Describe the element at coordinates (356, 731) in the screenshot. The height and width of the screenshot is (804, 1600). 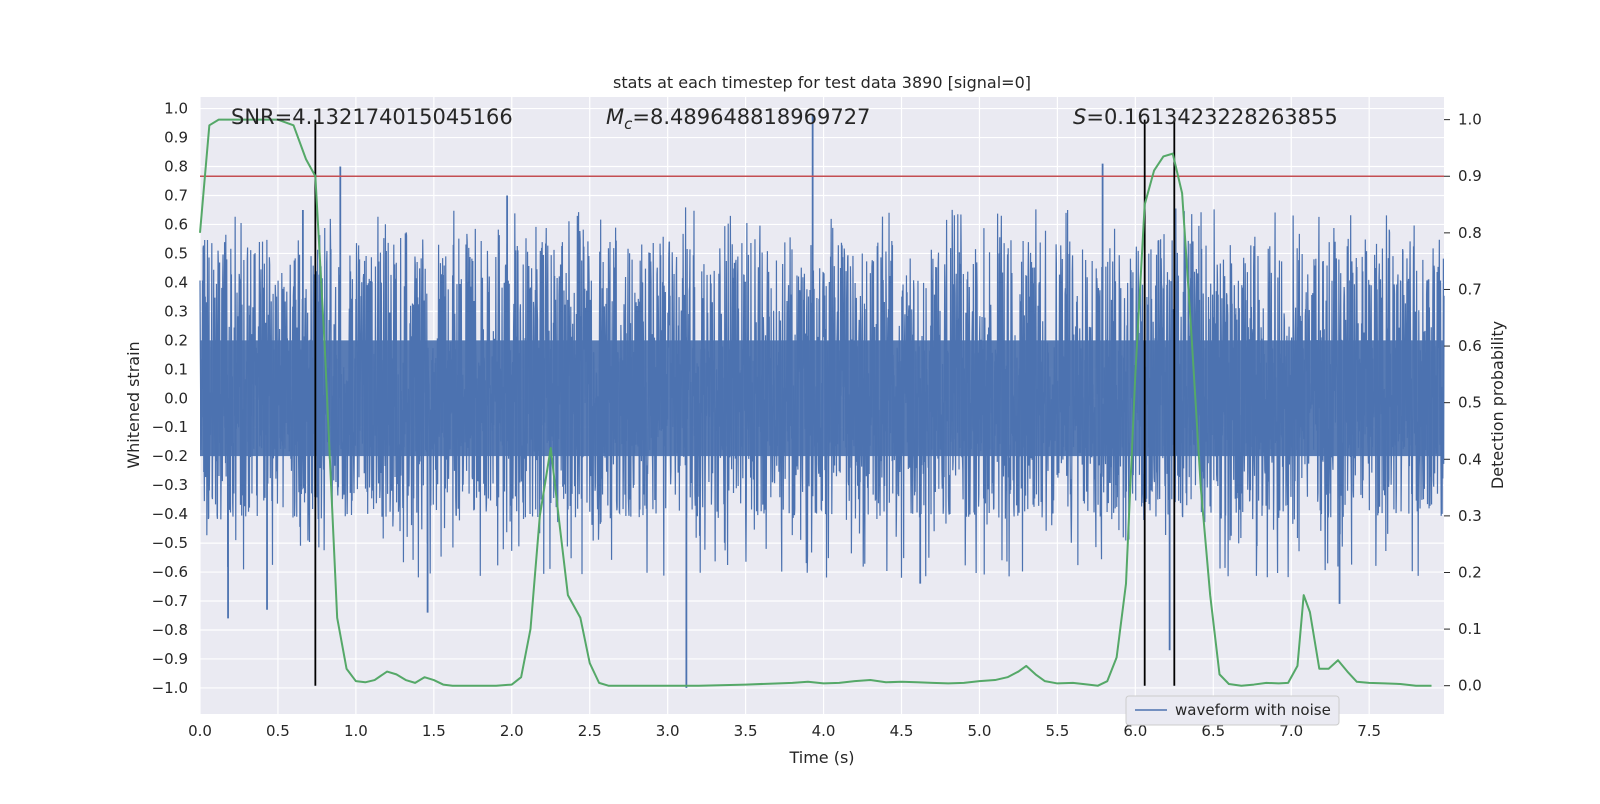
I see `x-tick-label: 1.0` at that location.